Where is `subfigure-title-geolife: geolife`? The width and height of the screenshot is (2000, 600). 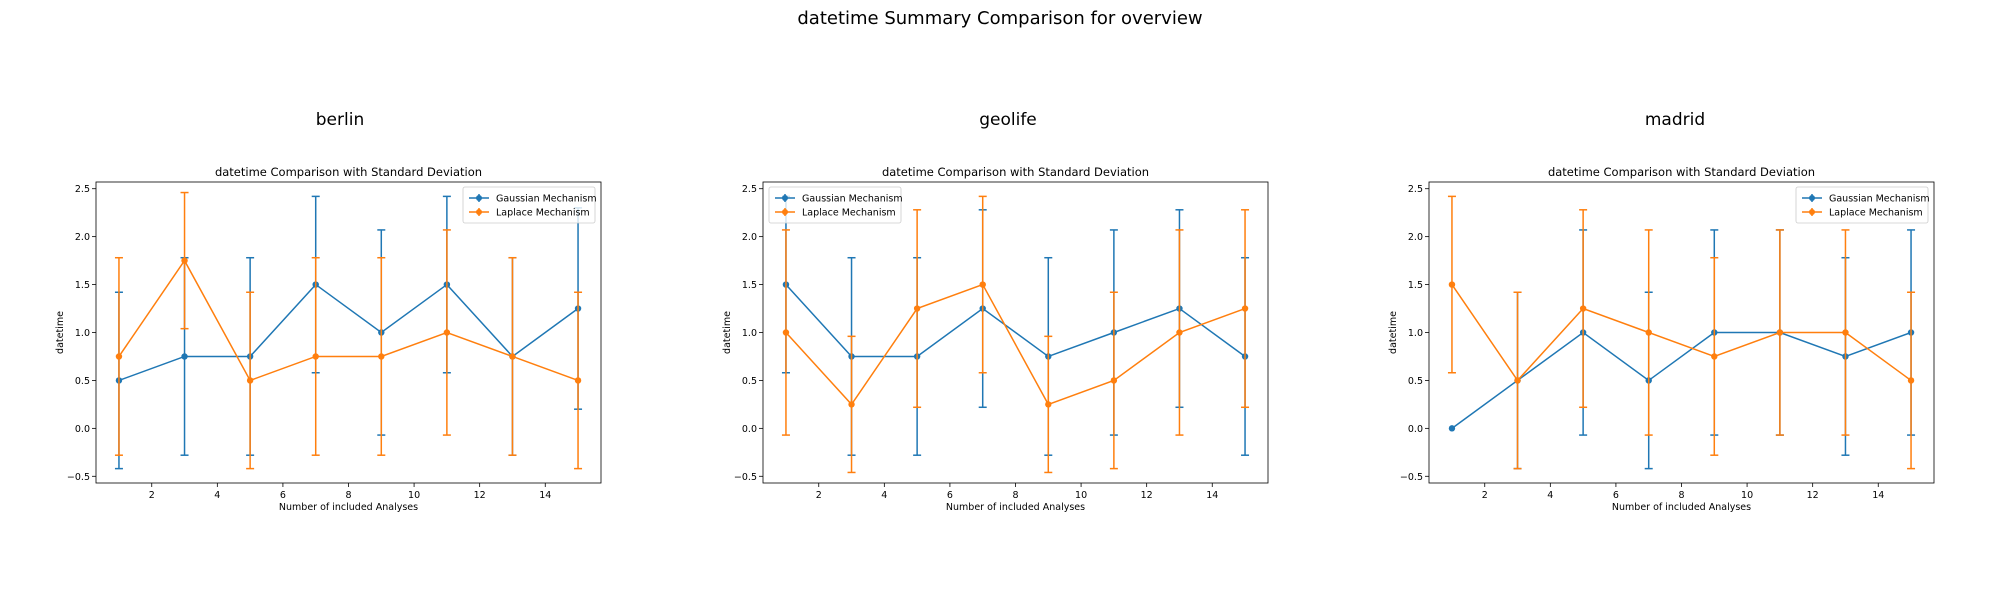 subfigure-title-geolife: geolife is located at coordinates (1008, 120).